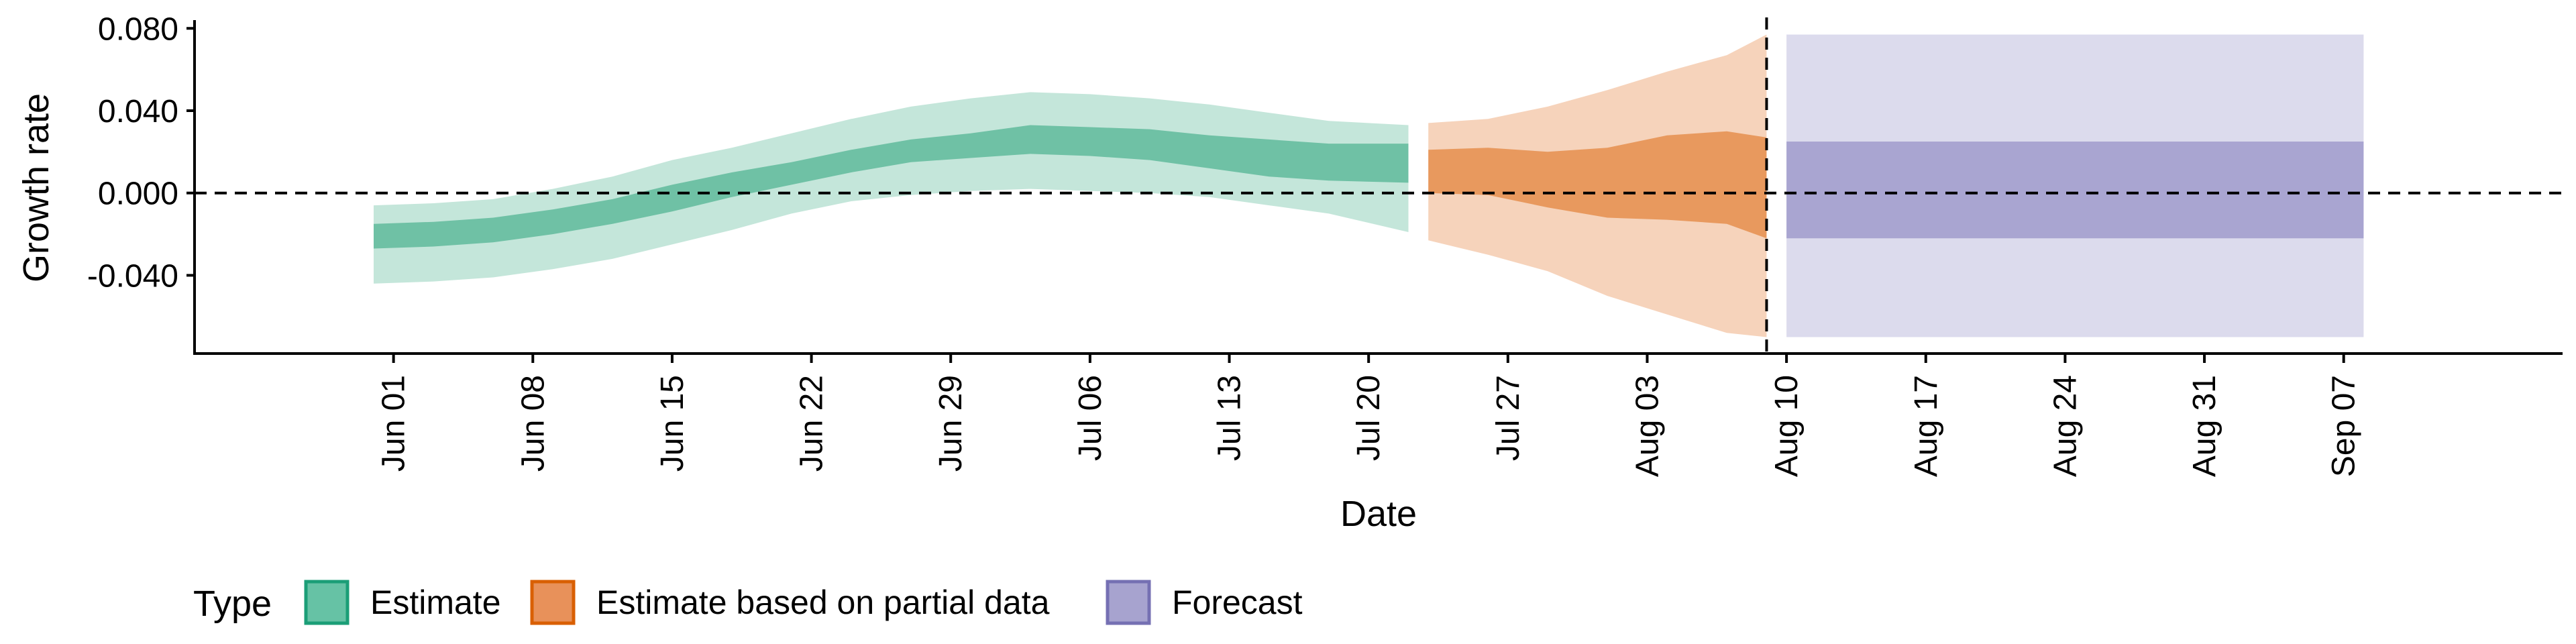 The width and height of the screenshot is (2576, 644). I want to click on x-tick-label: Aug 31, so click(2204, 426).